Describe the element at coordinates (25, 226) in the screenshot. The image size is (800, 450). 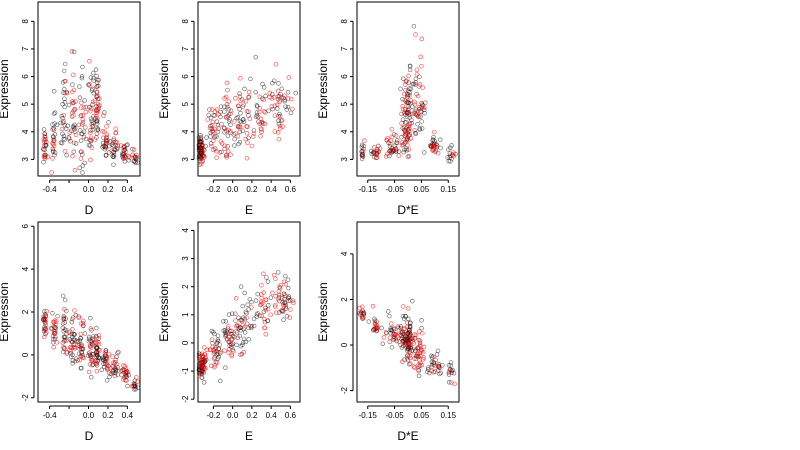
I see `y-tick-label: 6` at that location.